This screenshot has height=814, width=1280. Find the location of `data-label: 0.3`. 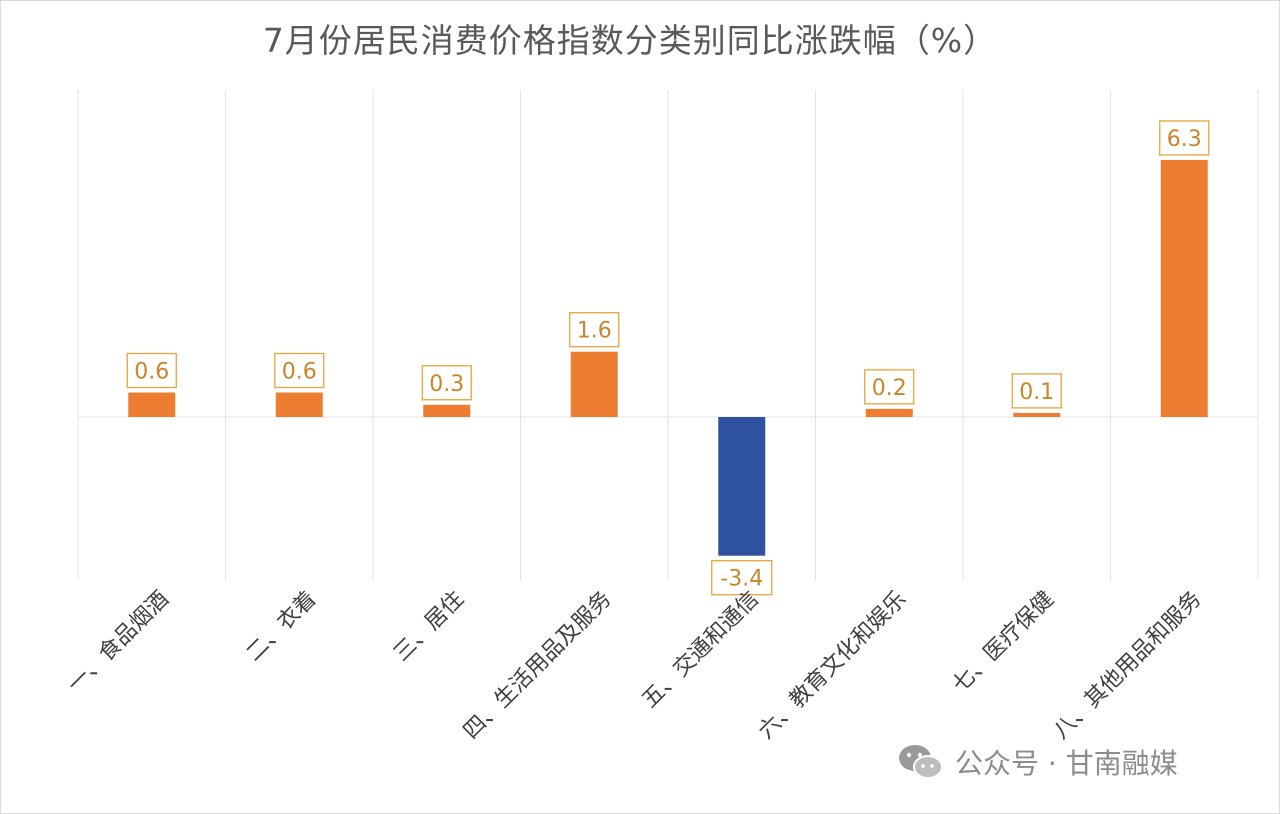

data-label: 0.3 is located at coordinates (446, 384).